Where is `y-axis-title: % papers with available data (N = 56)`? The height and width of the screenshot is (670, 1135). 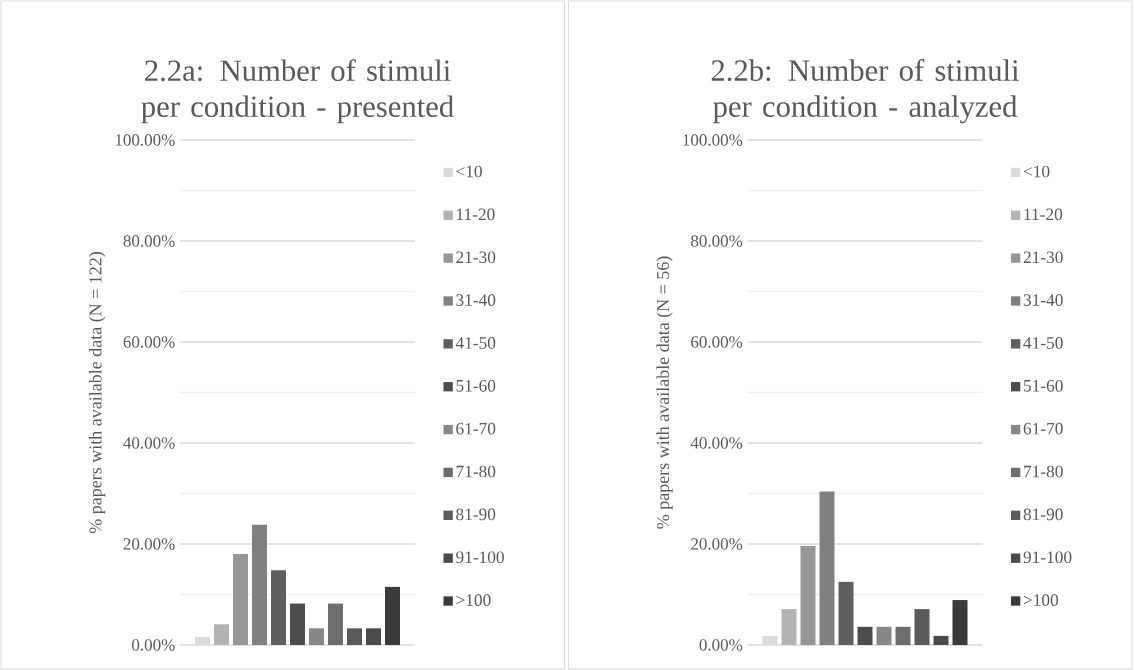
y-axis-title: % papers with available data (N = 56) is located at coordinates (664, 392).